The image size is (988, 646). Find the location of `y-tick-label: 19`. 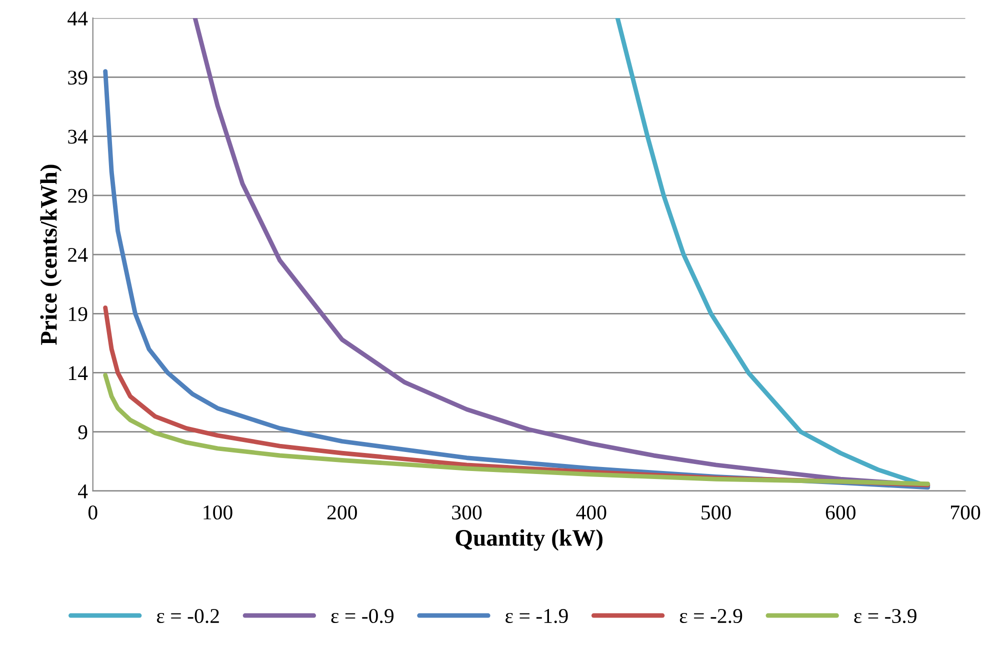

y-tick-label: 19 is located at coordinates (78, 314).